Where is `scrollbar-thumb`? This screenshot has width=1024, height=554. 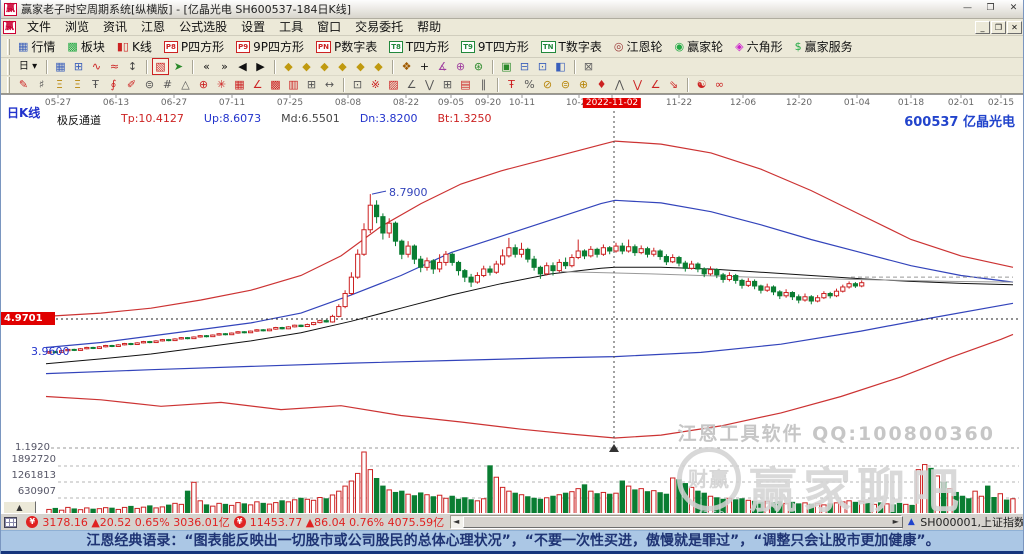
scrollbar-thumb is located at coordinates (683, 522).